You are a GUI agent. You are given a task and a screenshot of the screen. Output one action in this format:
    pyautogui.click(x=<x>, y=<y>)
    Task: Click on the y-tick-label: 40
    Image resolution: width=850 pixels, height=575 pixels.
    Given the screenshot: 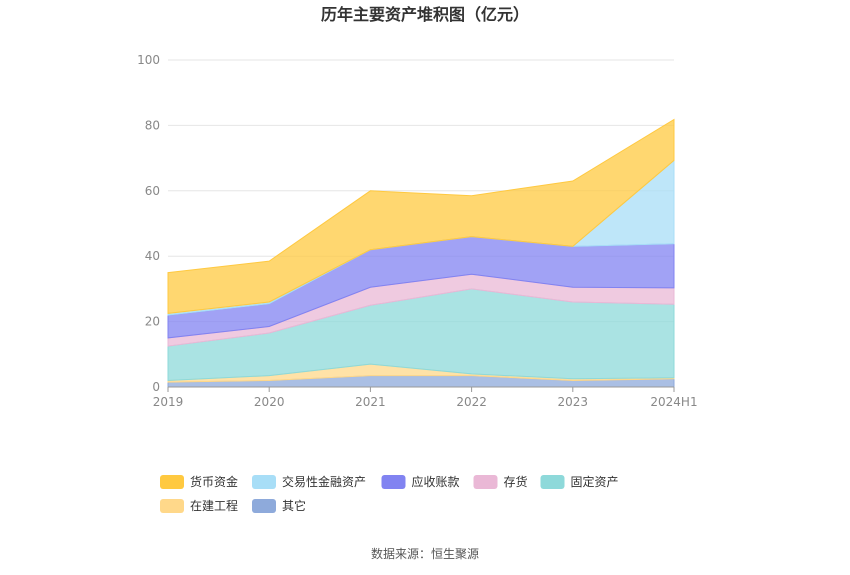 What is the action you would take?
    pyautogui.click(x=152, y=256)
    